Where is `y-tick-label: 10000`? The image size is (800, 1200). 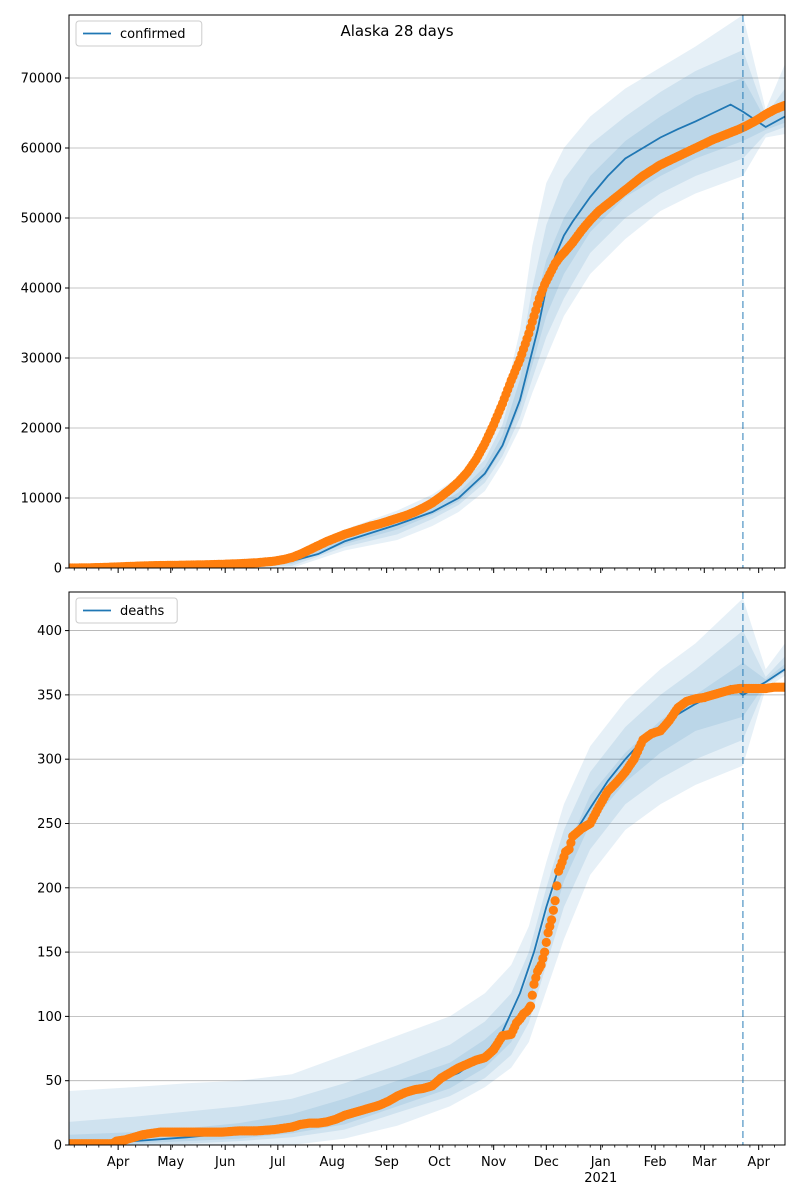 y-tick-label: 10000 is located at coordinates (41, 499).